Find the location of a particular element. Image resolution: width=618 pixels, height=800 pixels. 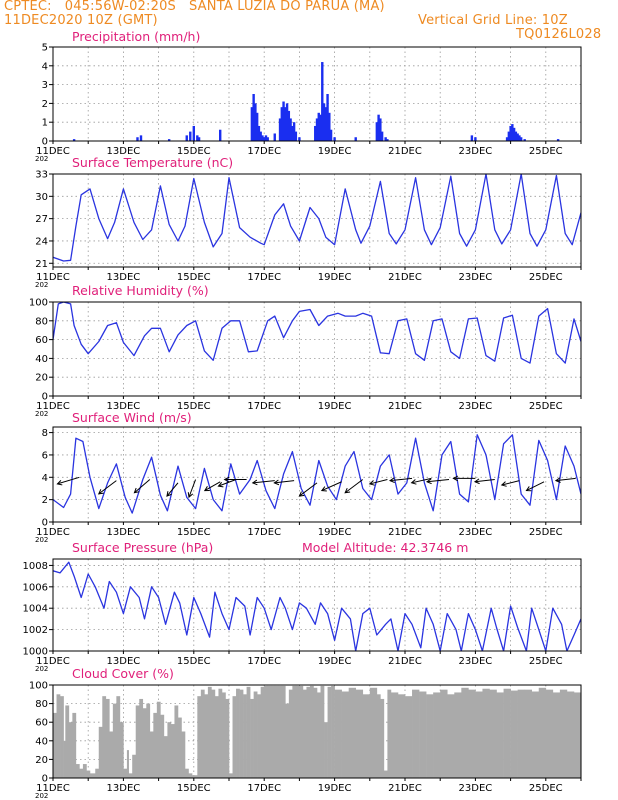

series-group is located at coordinates (316, 101).